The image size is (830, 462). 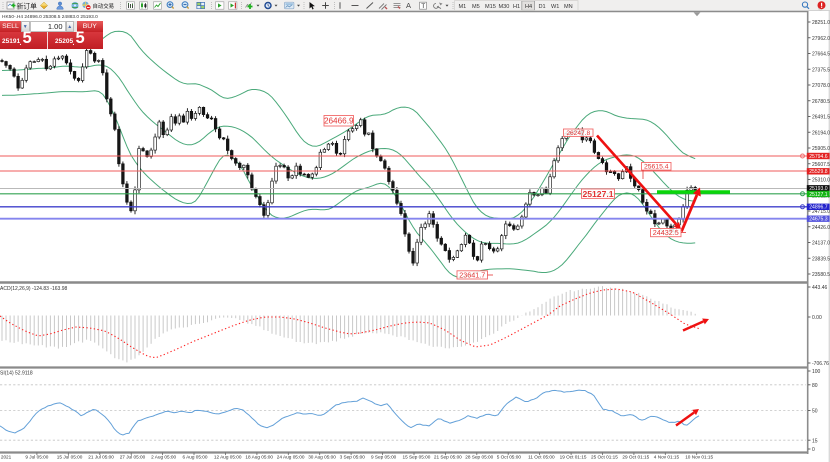 I want to click on svg-text: 0, so click(x=813, y=450).